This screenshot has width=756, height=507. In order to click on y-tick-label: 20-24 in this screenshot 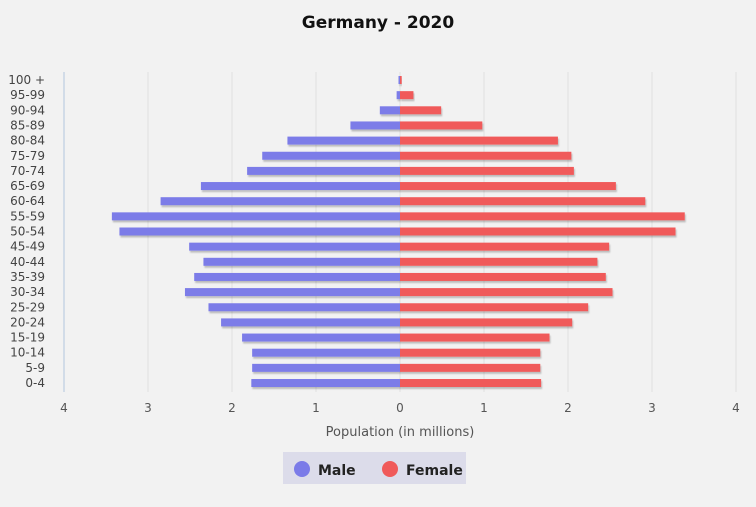, I will do `click(27, 322)`.